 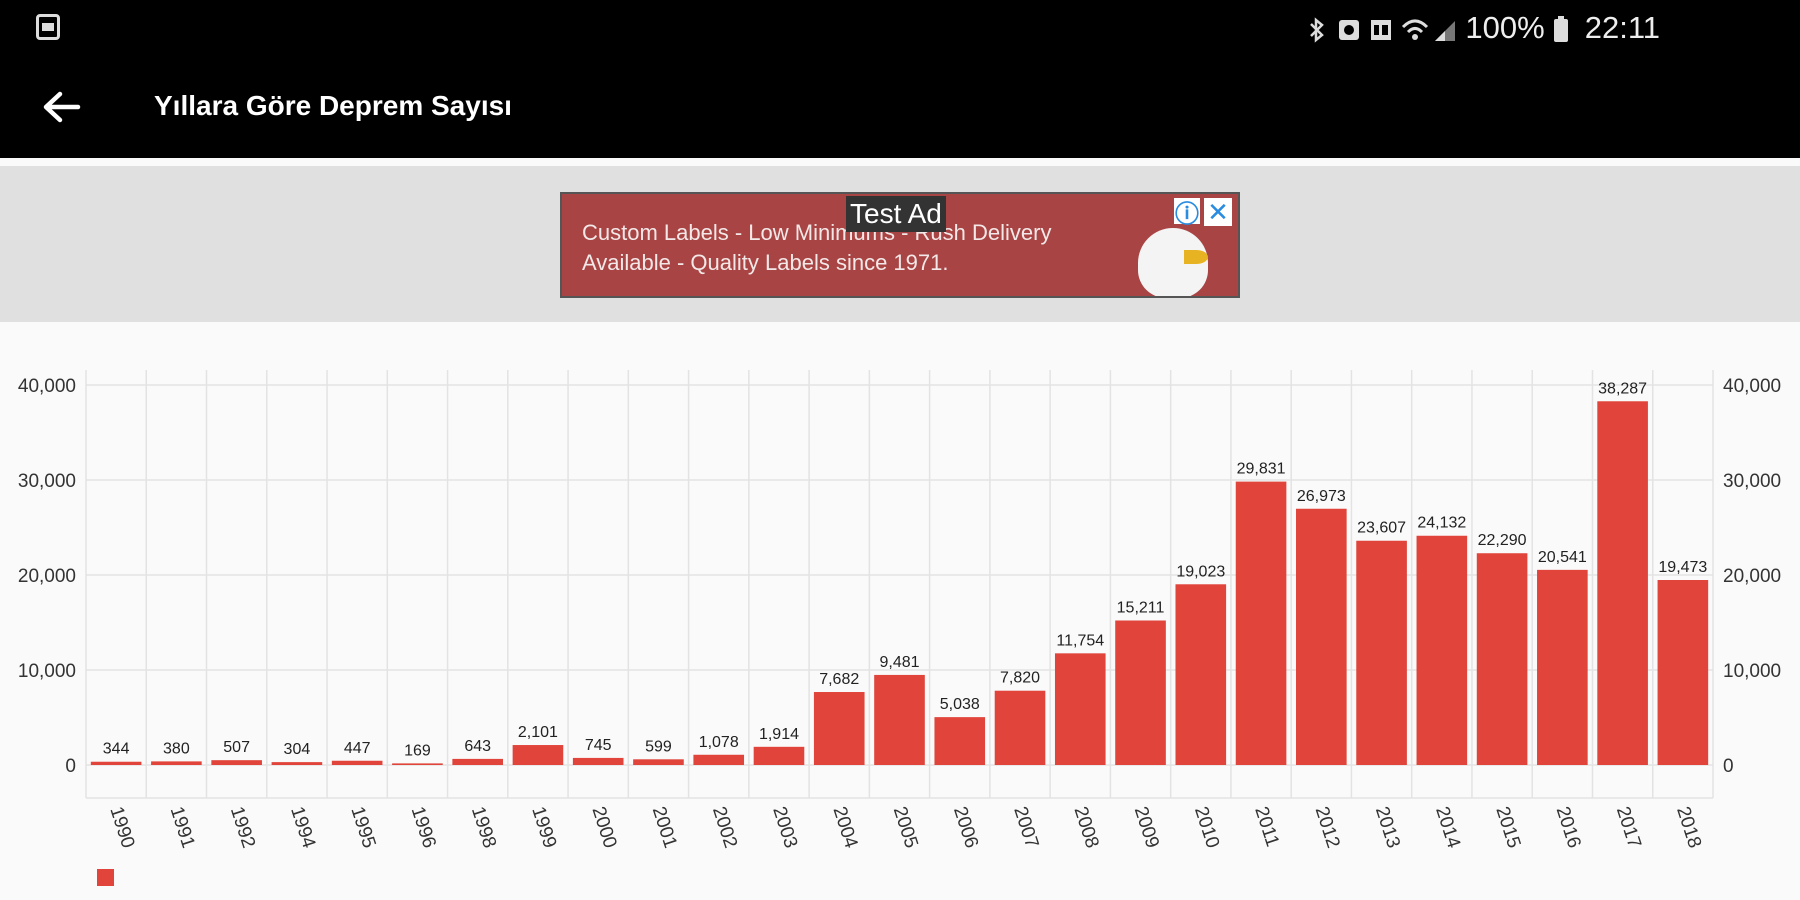 I want to click on x-tick-label: 2007, so click(x=1025, y=827).